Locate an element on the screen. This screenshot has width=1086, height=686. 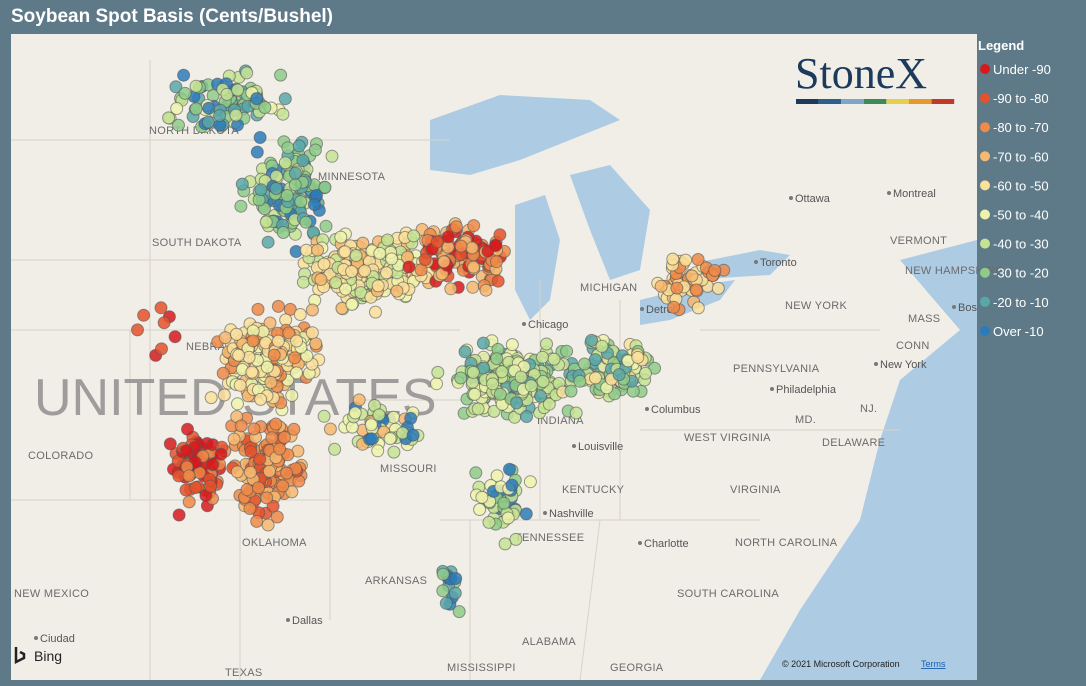
ocean is located at coordinates (868, 460).